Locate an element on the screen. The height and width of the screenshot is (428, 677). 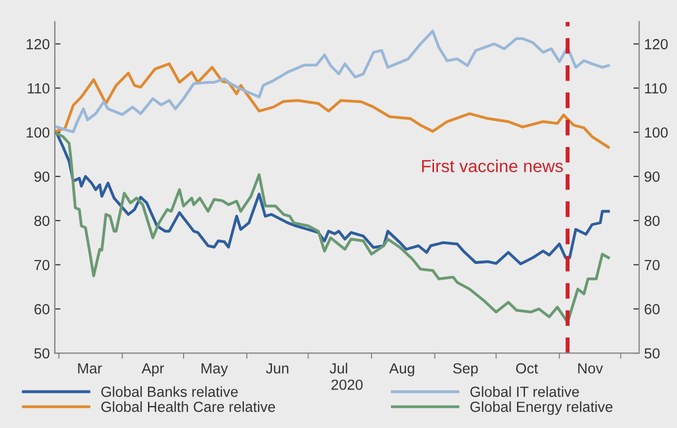
y-tick-label: 100 is located at coordinates (38, 132).